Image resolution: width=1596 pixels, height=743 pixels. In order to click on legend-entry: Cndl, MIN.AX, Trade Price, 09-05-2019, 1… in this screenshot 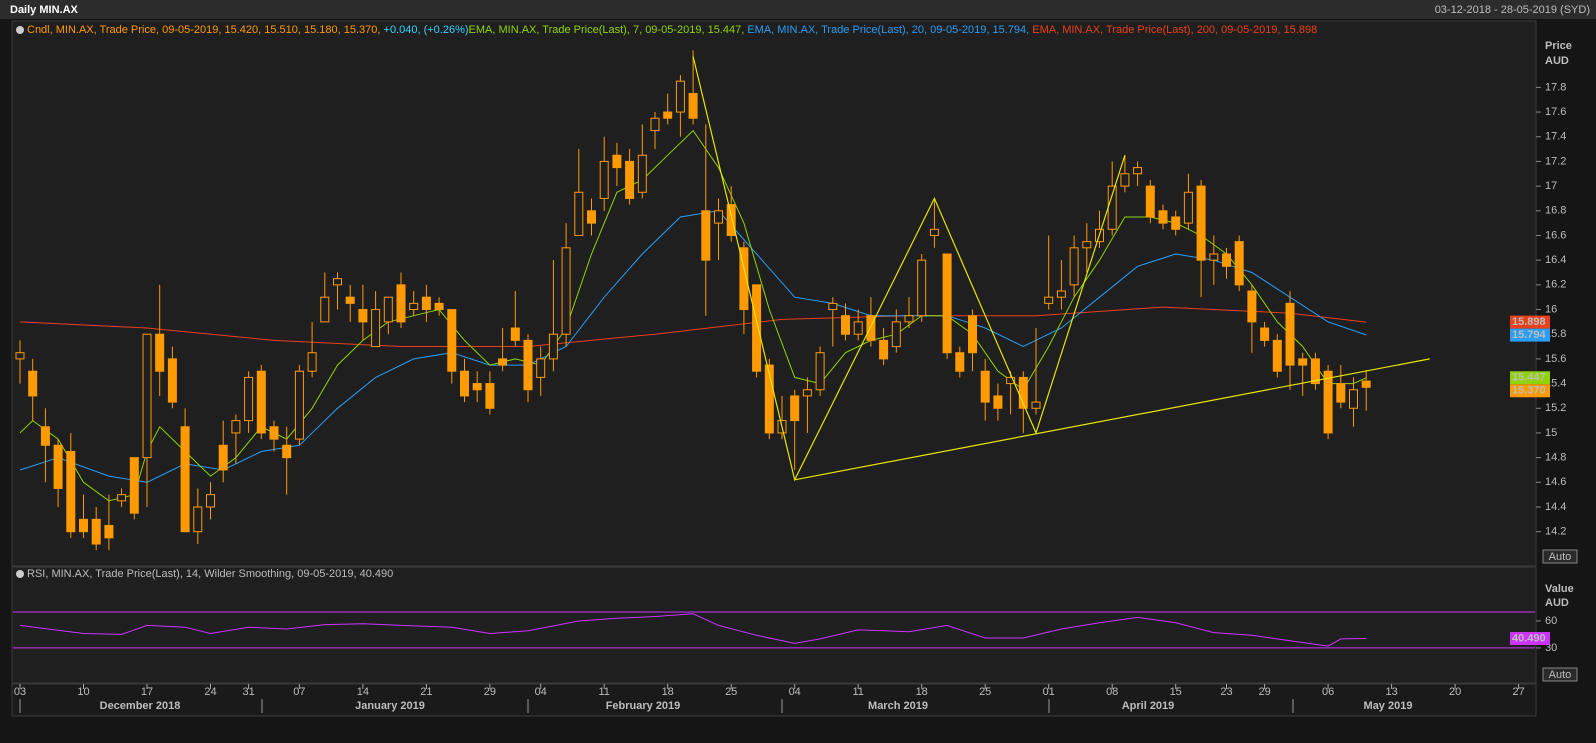, I will do `click(205, 30)`.